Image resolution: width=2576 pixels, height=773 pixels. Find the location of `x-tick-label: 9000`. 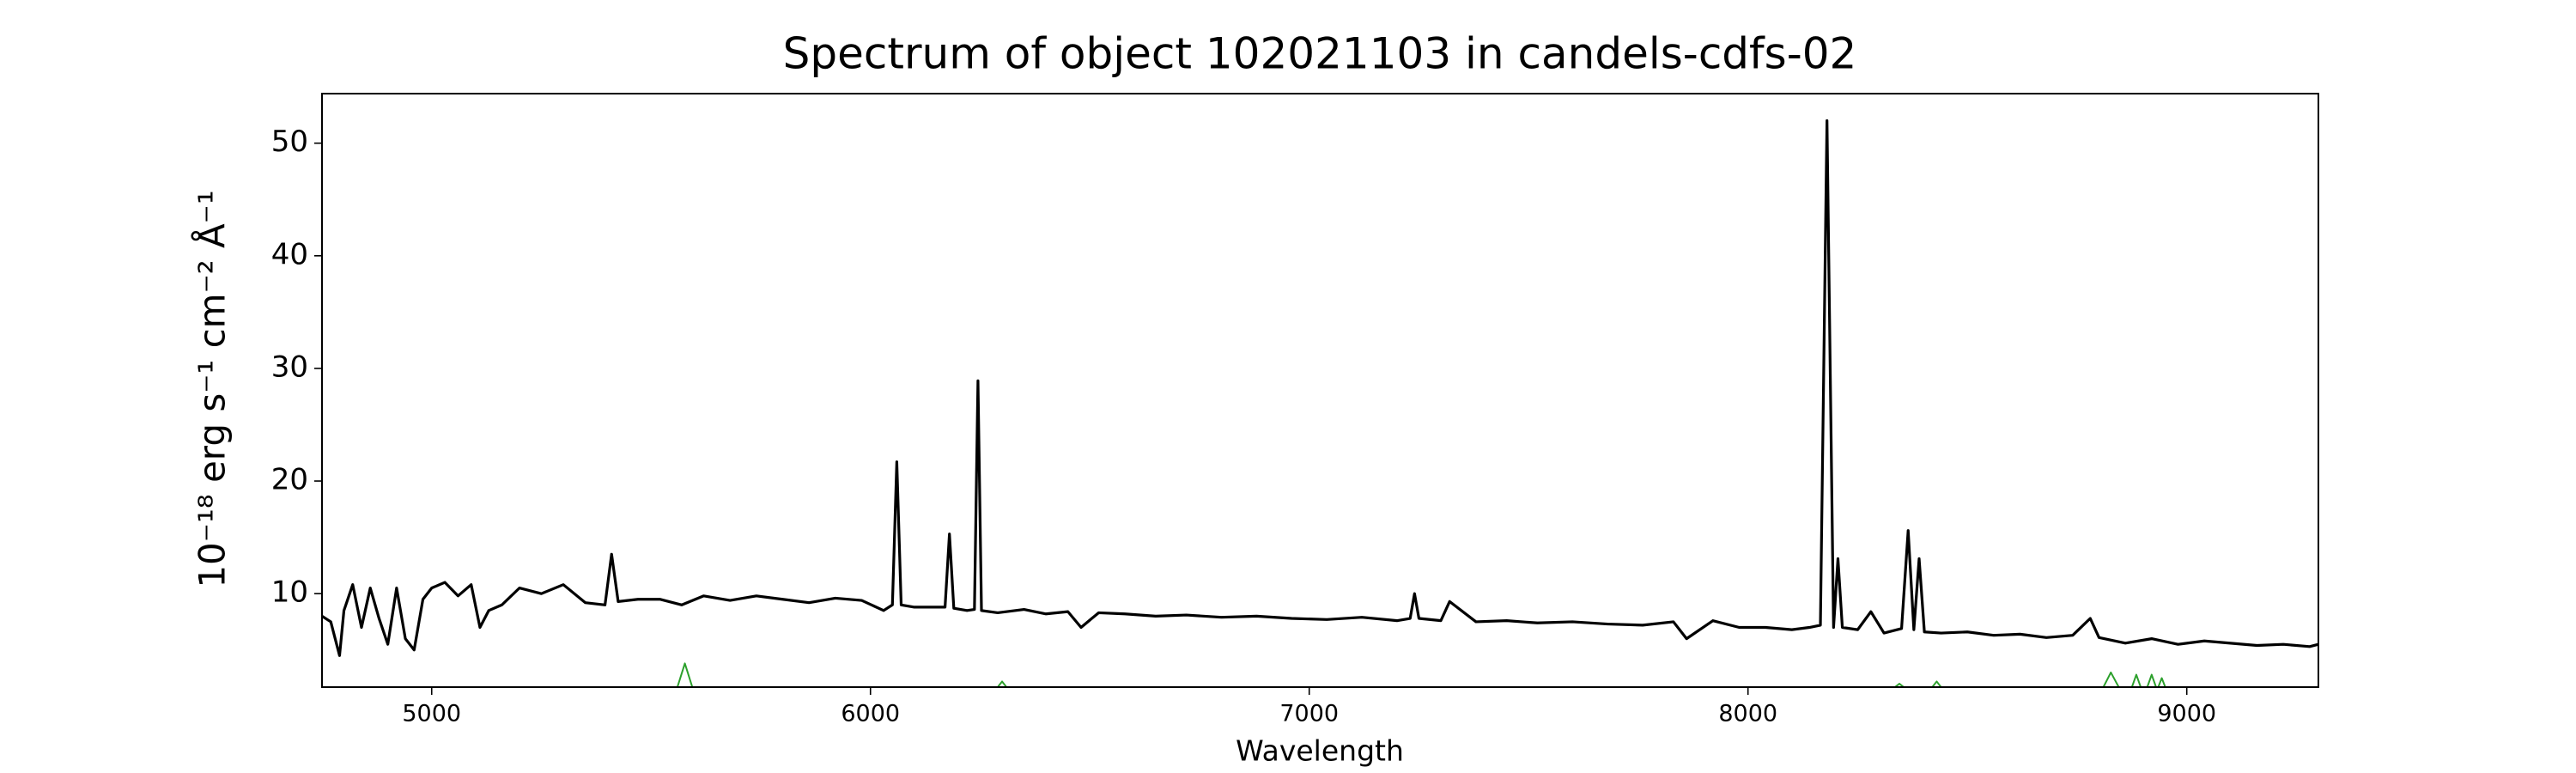

x-tick-label: 9000 is located at coordinates (2186, 714).